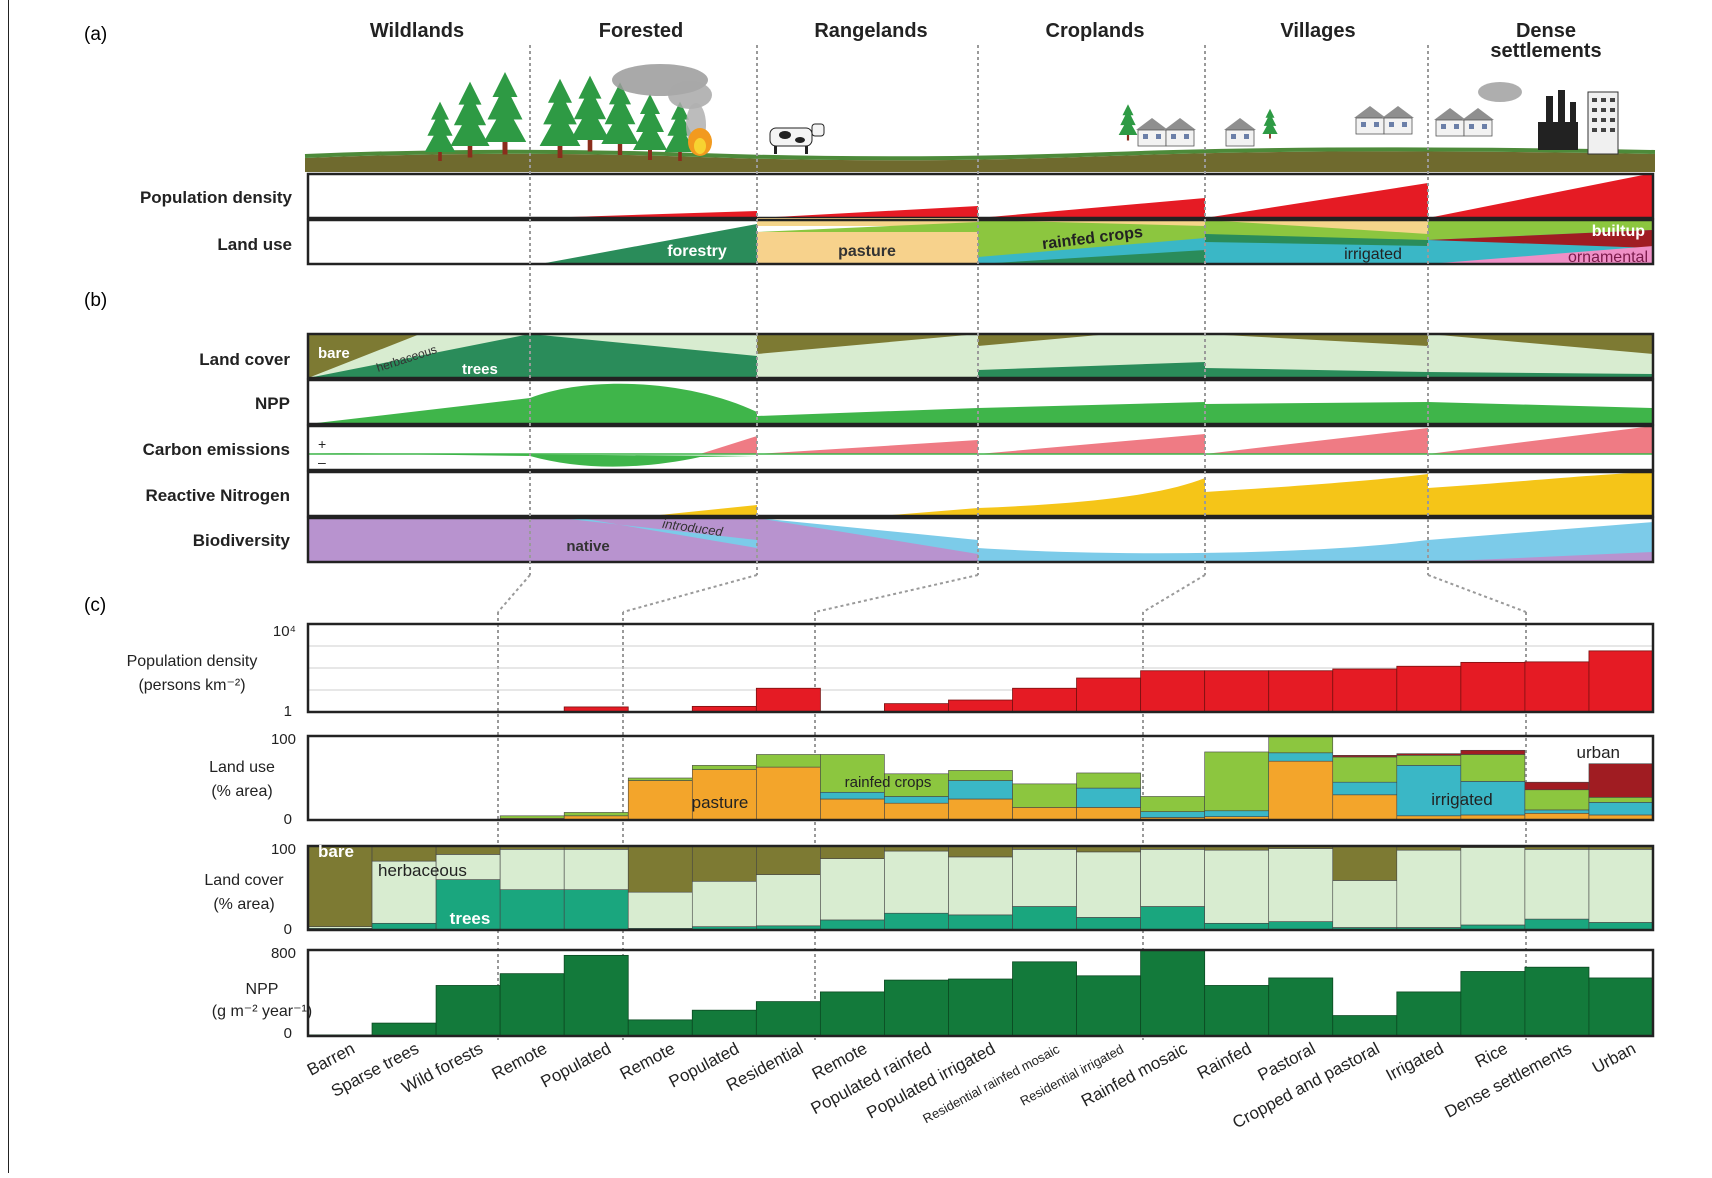 The height and width of the screenshot is (1178, 1712). What do you see at coordinates (192, 673) in the screenshot?
I see `row-label-c-population-density: Population density (persons km⁻²)` at bounding box center [192, 673].